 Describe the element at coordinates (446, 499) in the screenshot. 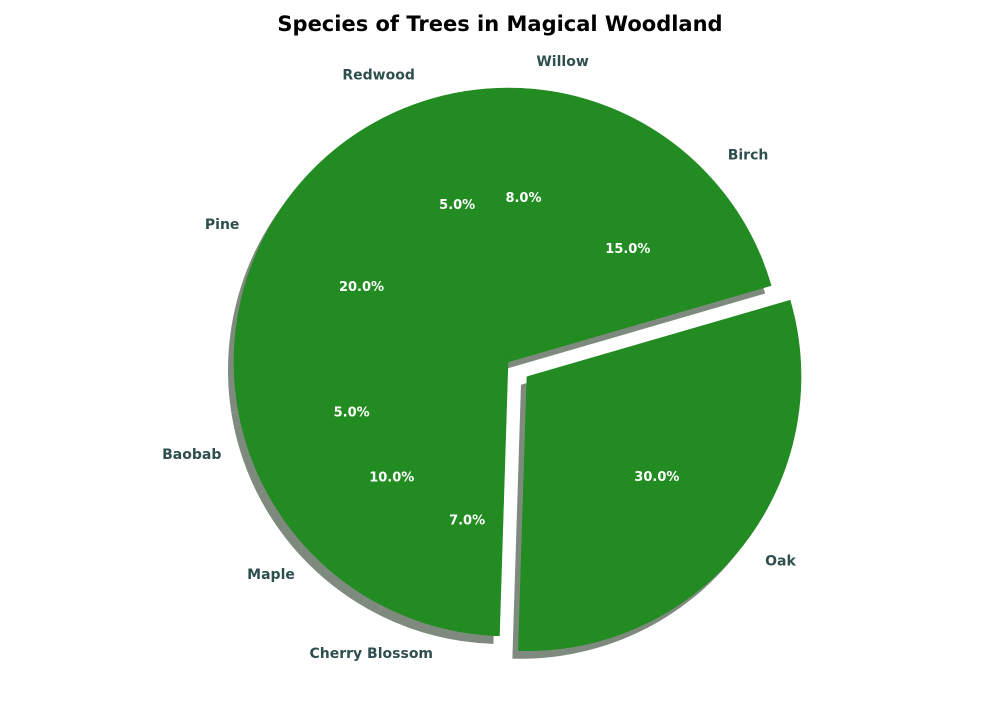

I see `slice-cherry-blossom` at that location.